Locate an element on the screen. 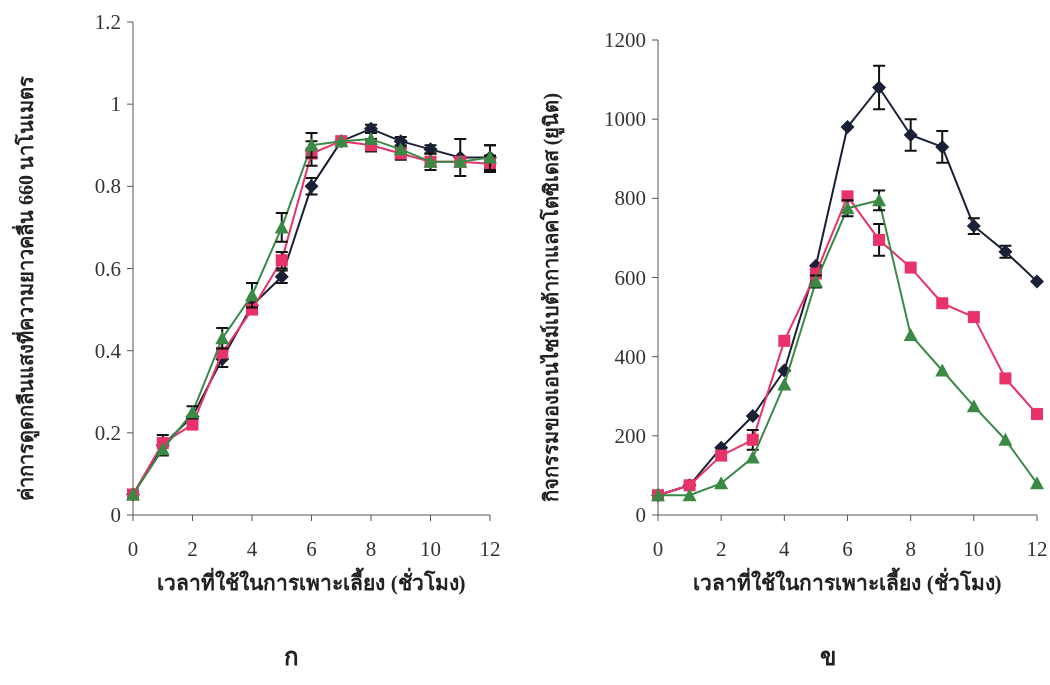  y-tick-label: 0.6 is located at coordinates (107, 268).